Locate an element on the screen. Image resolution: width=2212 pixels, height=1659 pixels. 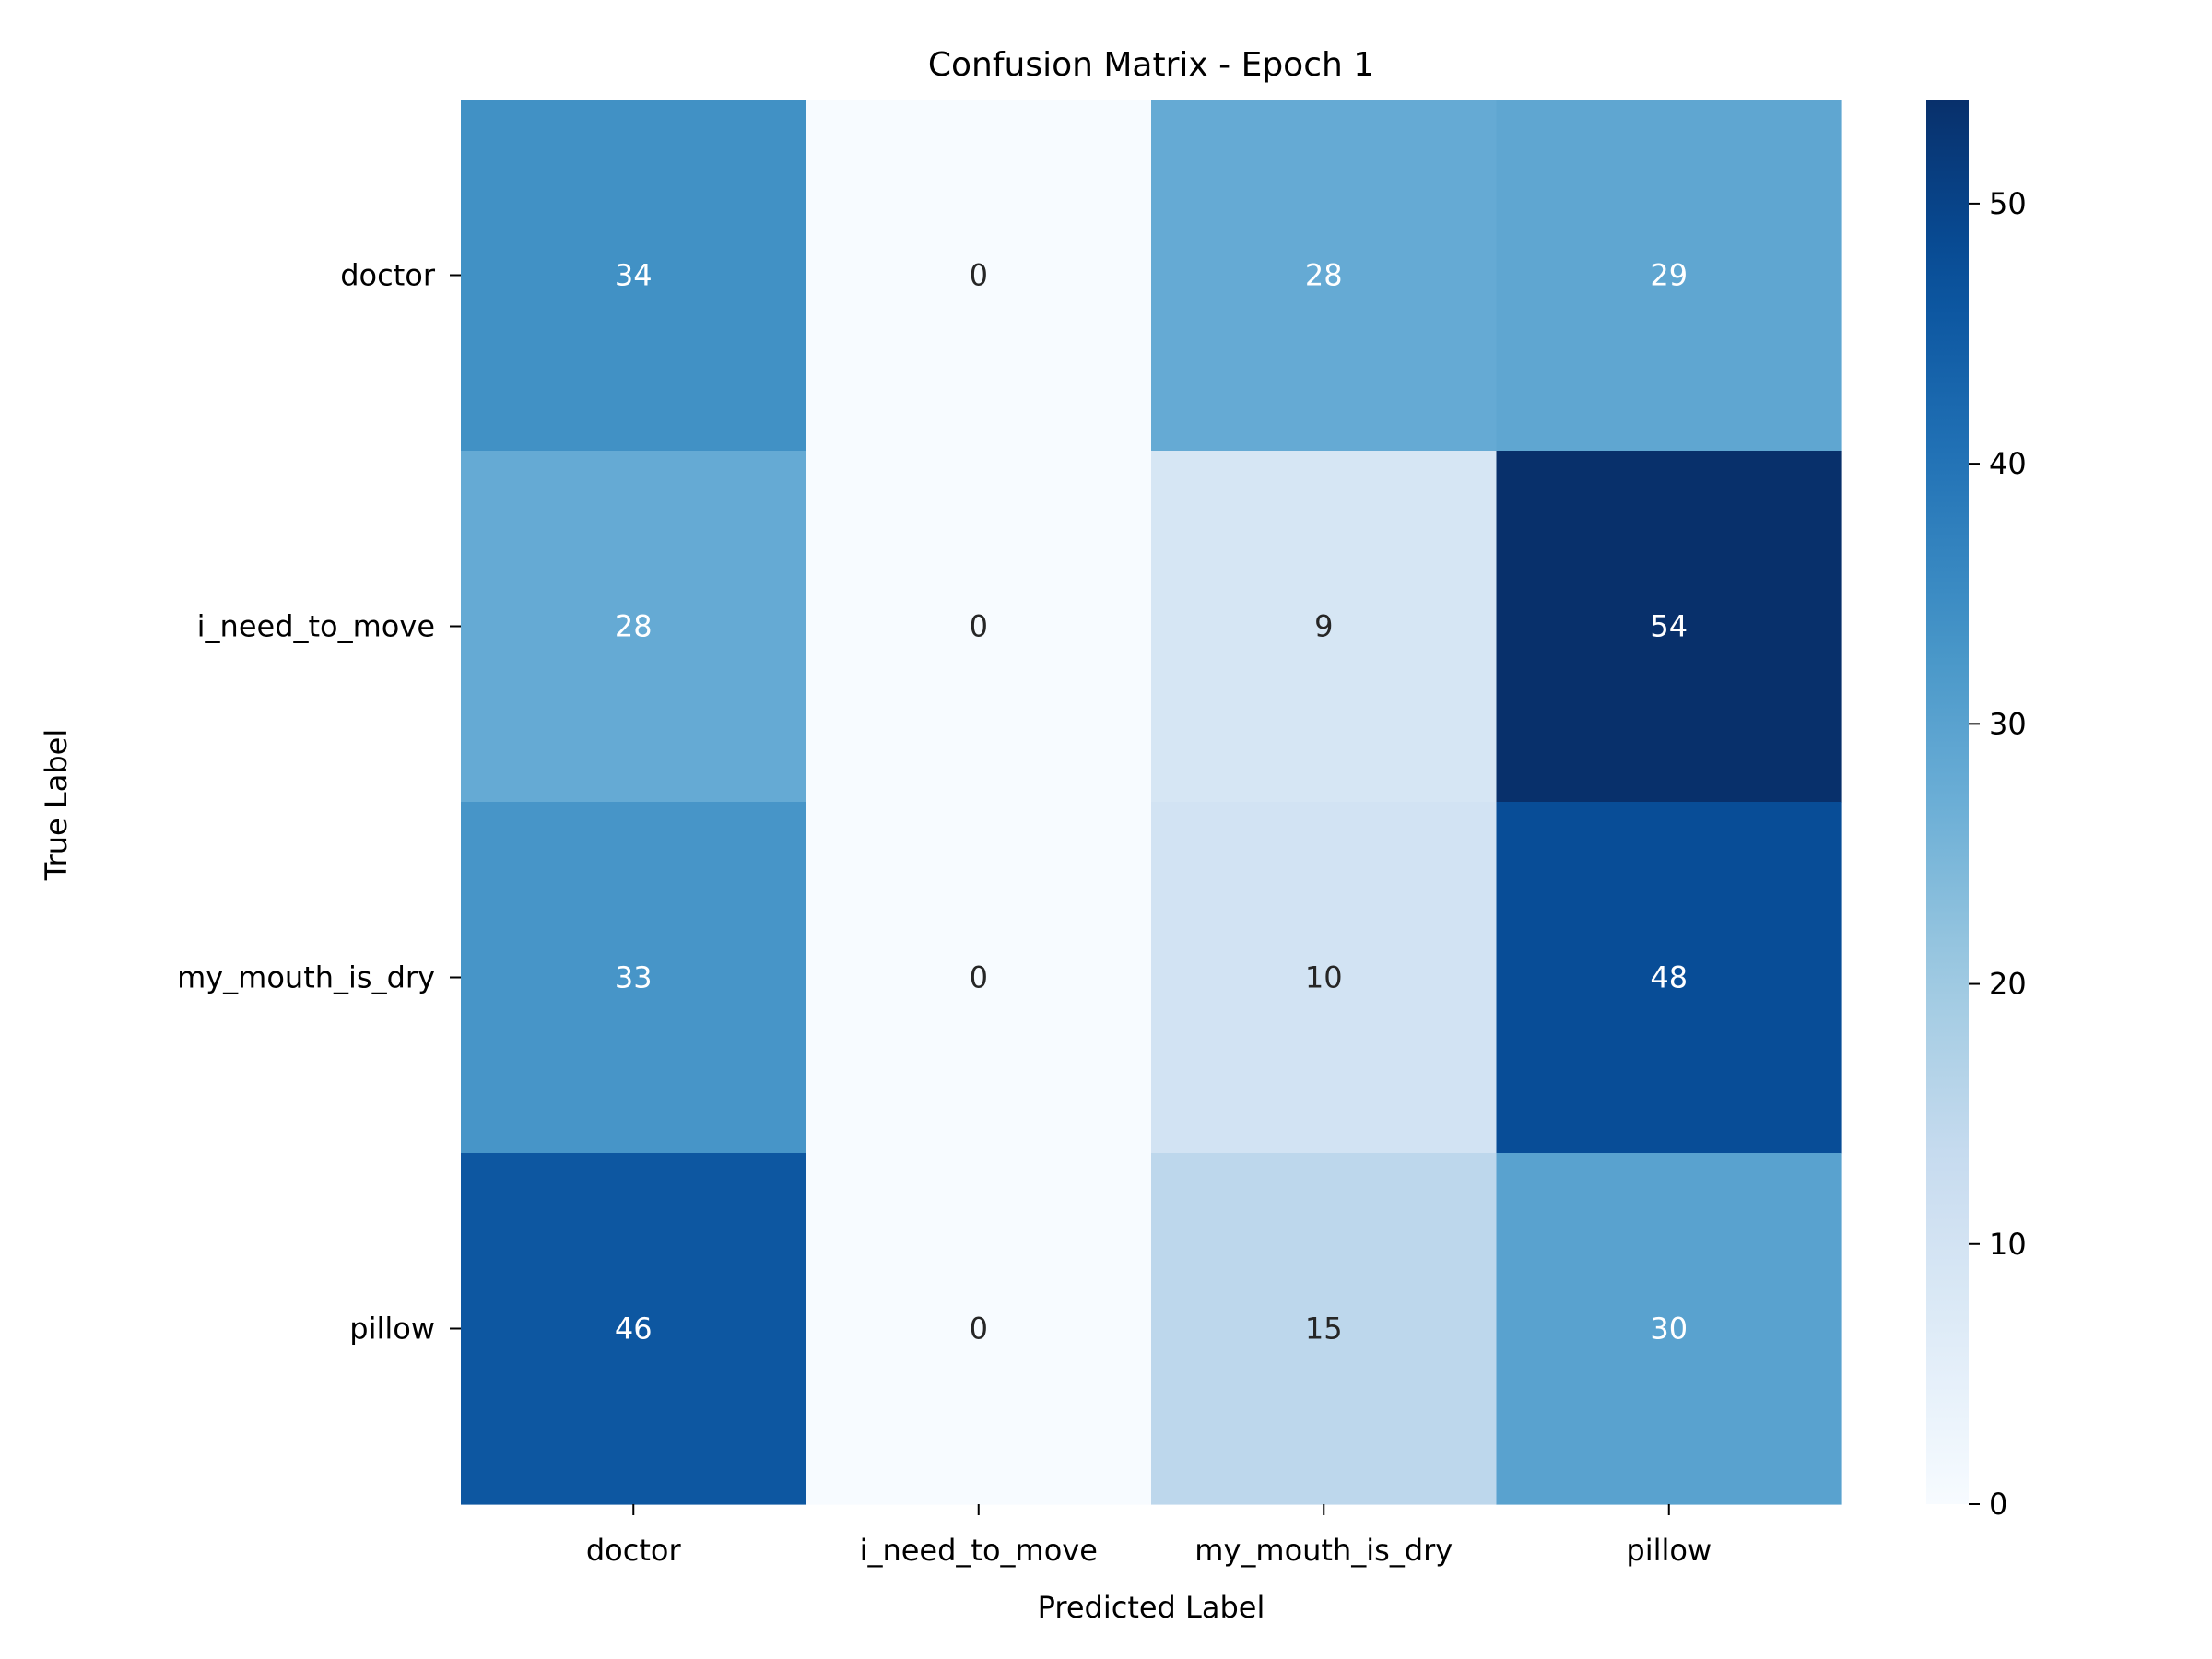
y-tick-label: i_need_to_move is located at coordinates (316, 626).